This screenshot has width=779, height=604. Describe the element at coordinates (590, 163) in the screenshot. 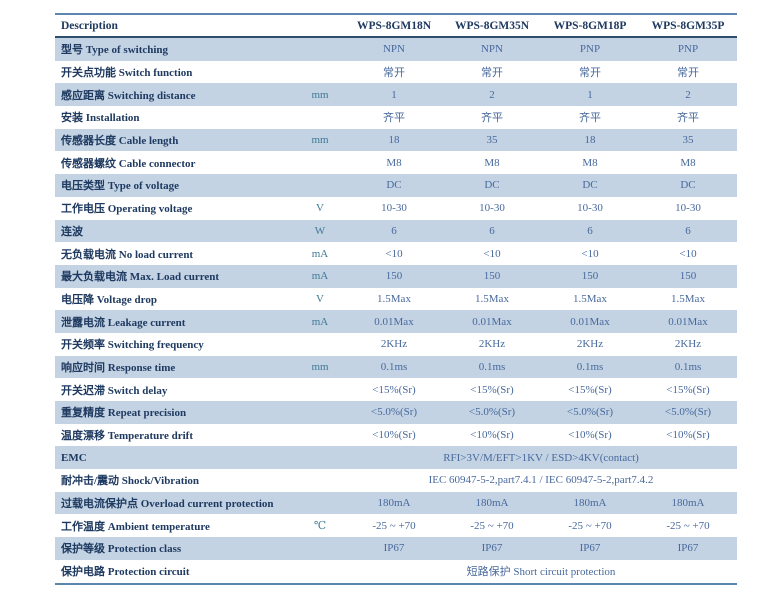

I see `spec-value: M8` at that location.